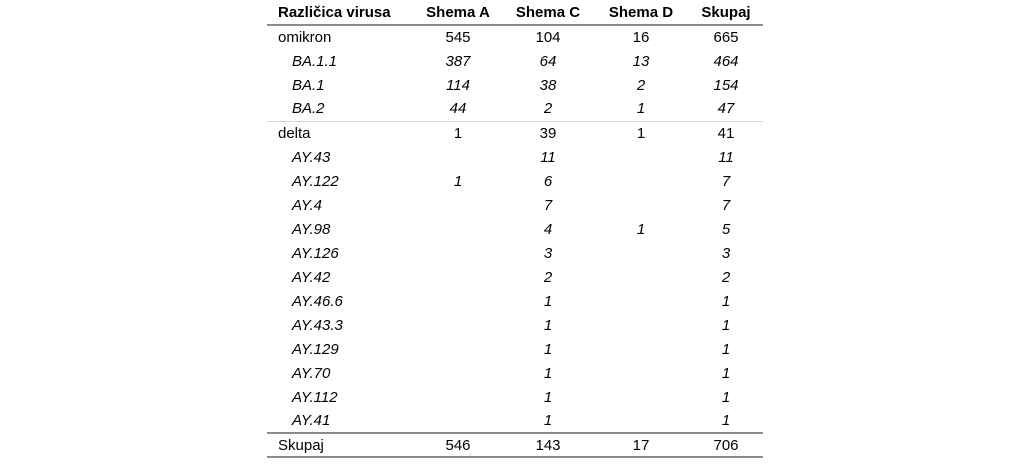 Image resolution: width=1024 pixels, height=465 pixels. What do you see at coordinates (641, 445) in the screenshot?
I see `cell-value: 17` at bounding box center [641, 445].